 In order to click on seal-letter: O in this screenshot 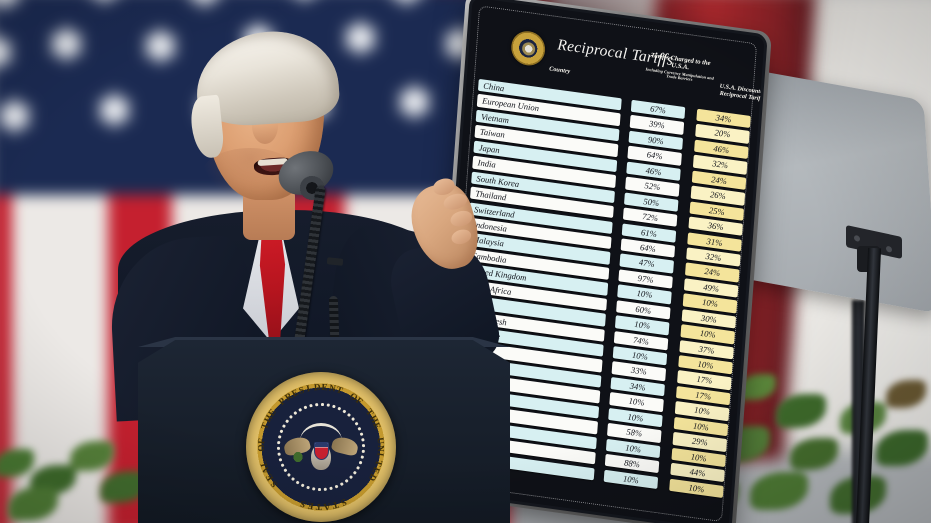, I will do `click(261, 448)`.